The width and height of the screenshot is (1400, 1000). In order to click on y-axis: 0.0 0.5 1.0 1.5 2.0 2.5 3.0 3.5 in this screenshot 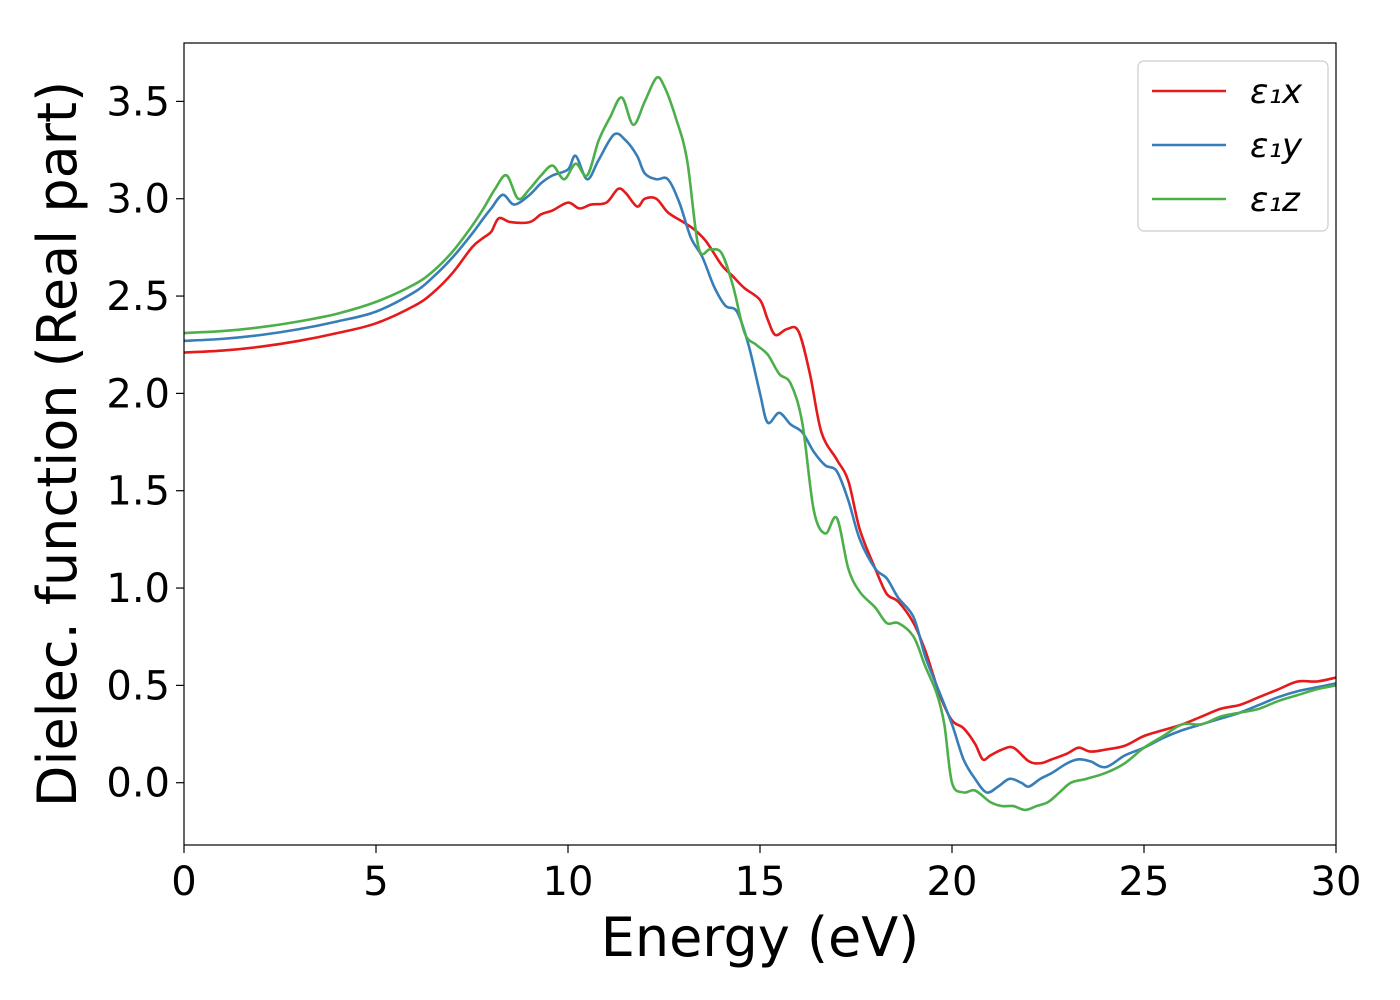, I will do `click(145, 443)`.